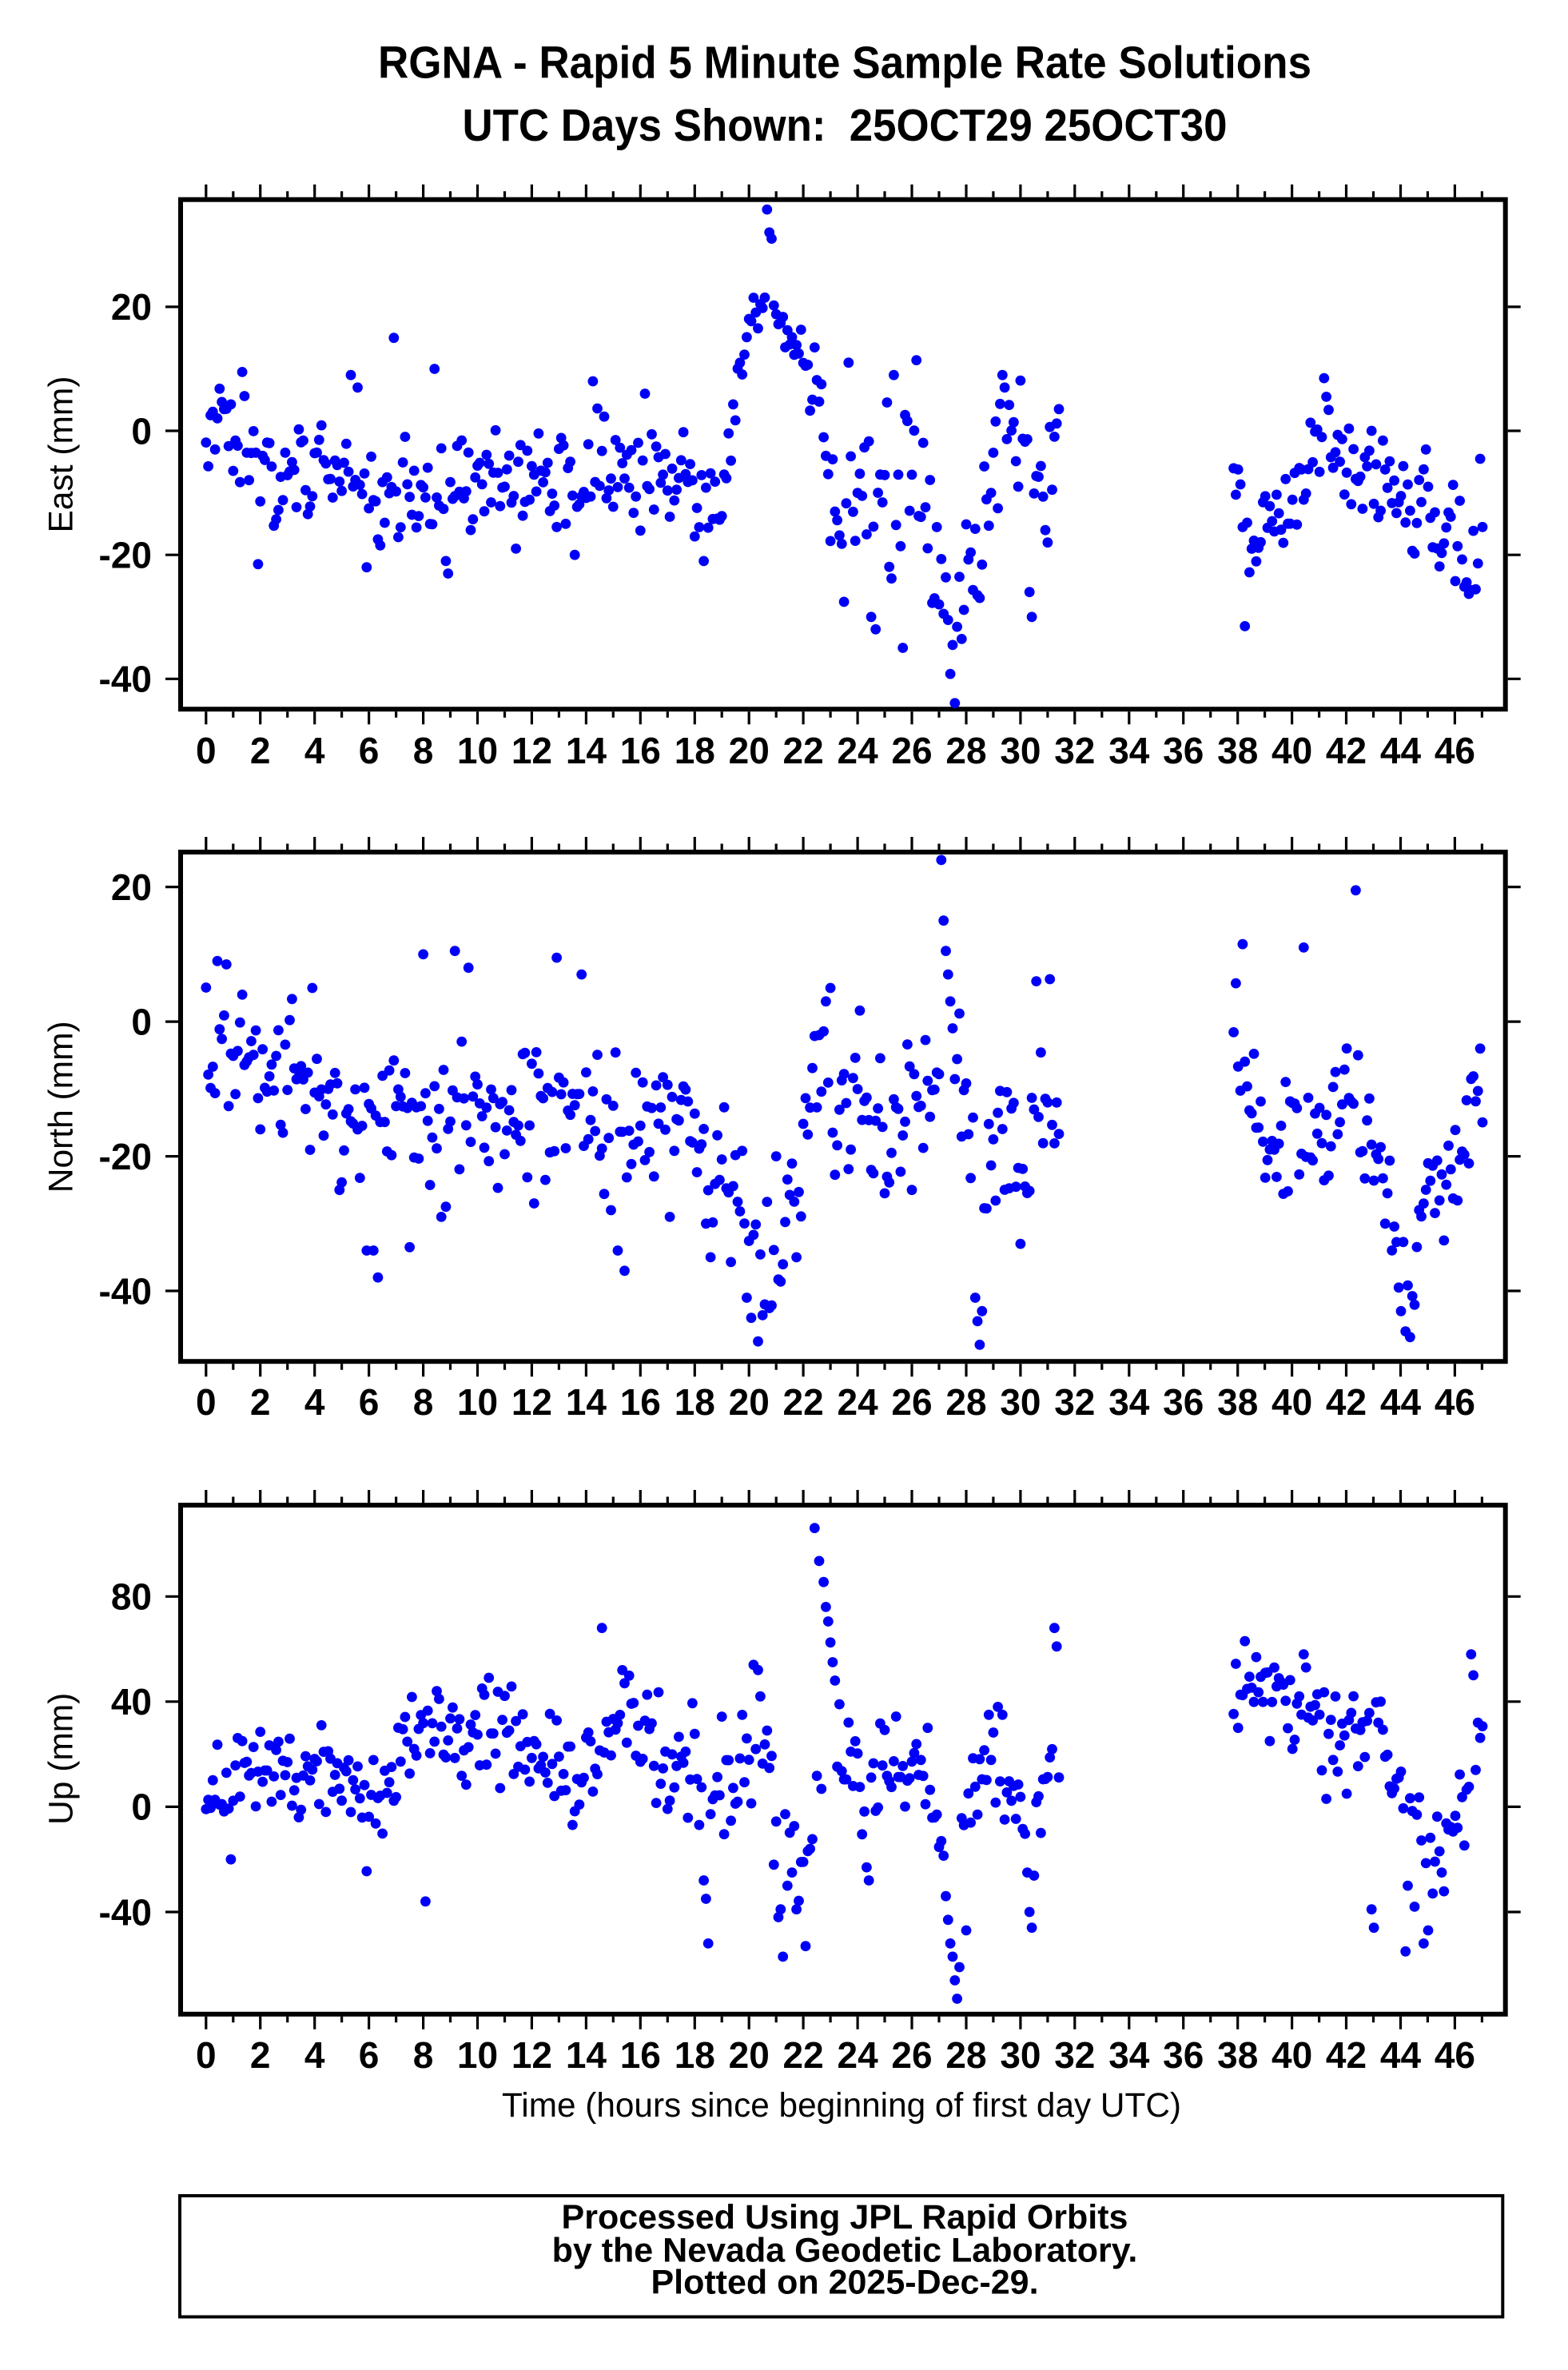 This screenshot has width=1568, height=2370. What do you see at coordinates (62, 454) in the screenshot?
I see `svg-text: East (mm)` at bounding box center [62, 454].